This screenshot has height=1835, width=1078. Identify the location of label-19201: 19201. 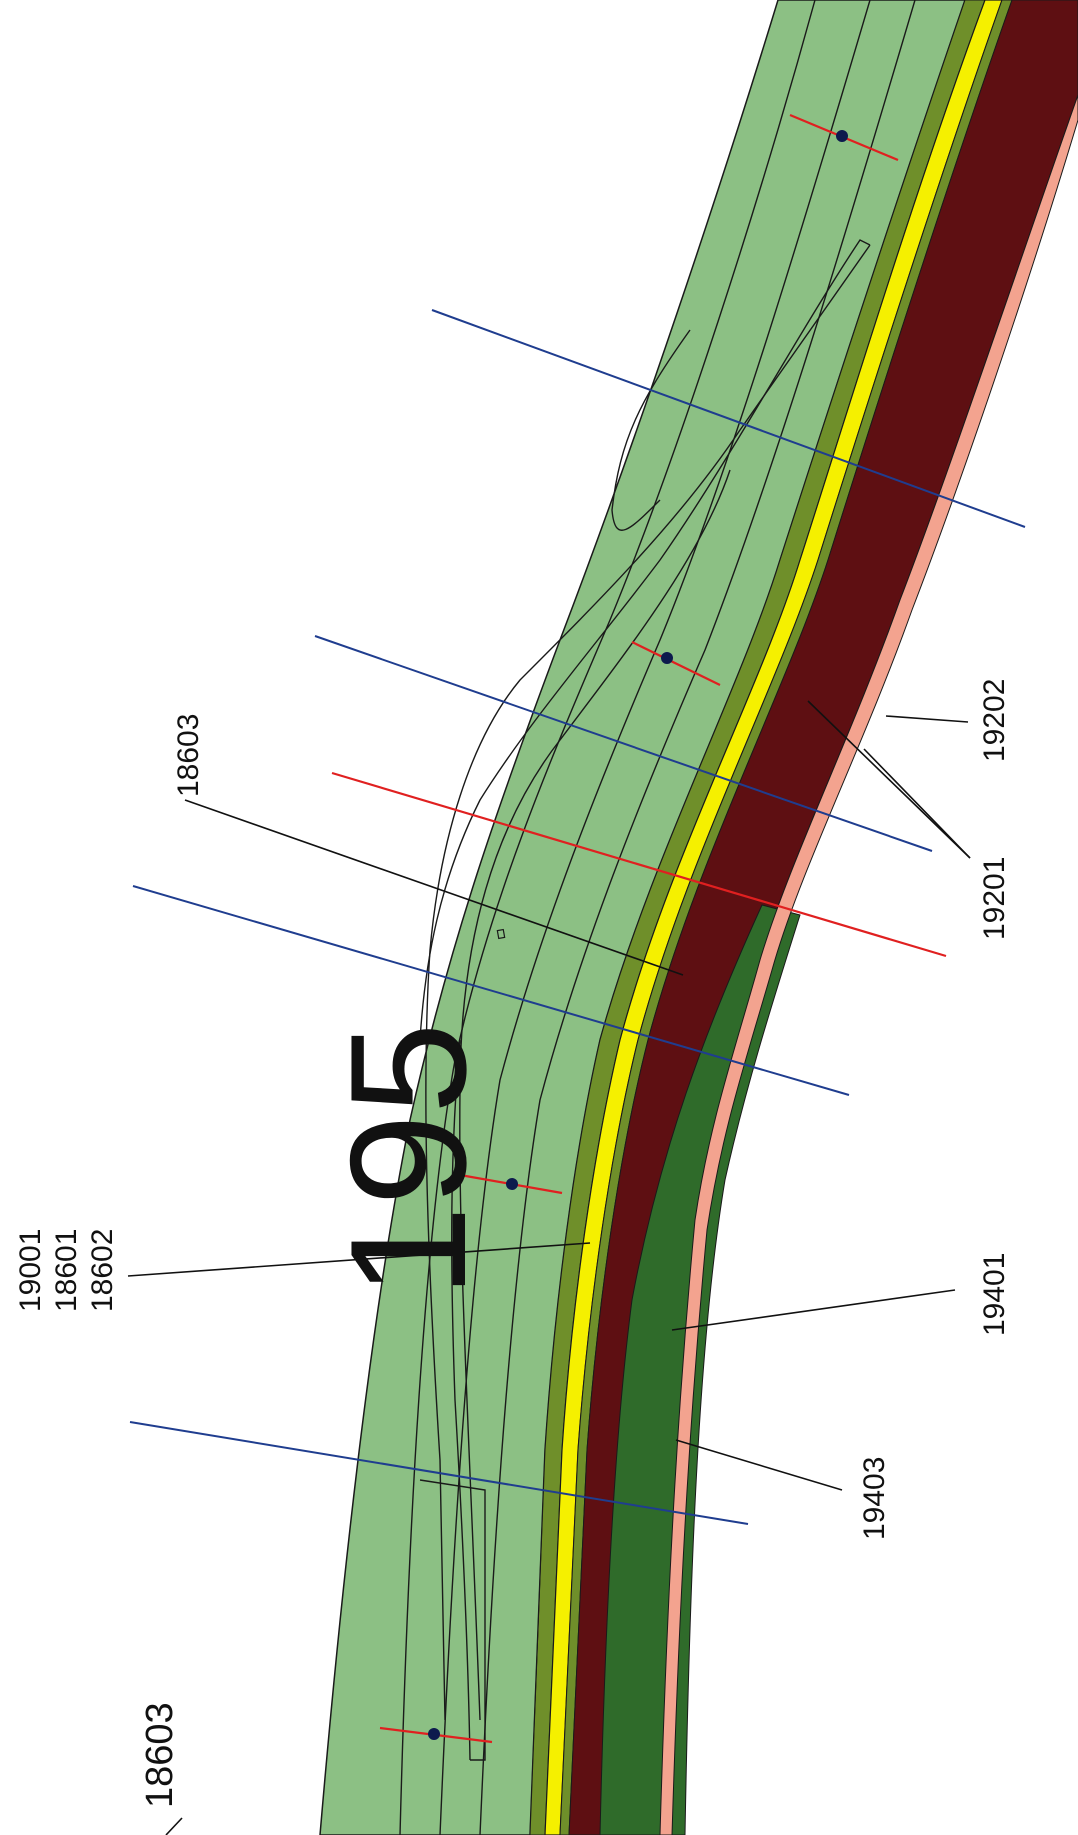
(994, 898).